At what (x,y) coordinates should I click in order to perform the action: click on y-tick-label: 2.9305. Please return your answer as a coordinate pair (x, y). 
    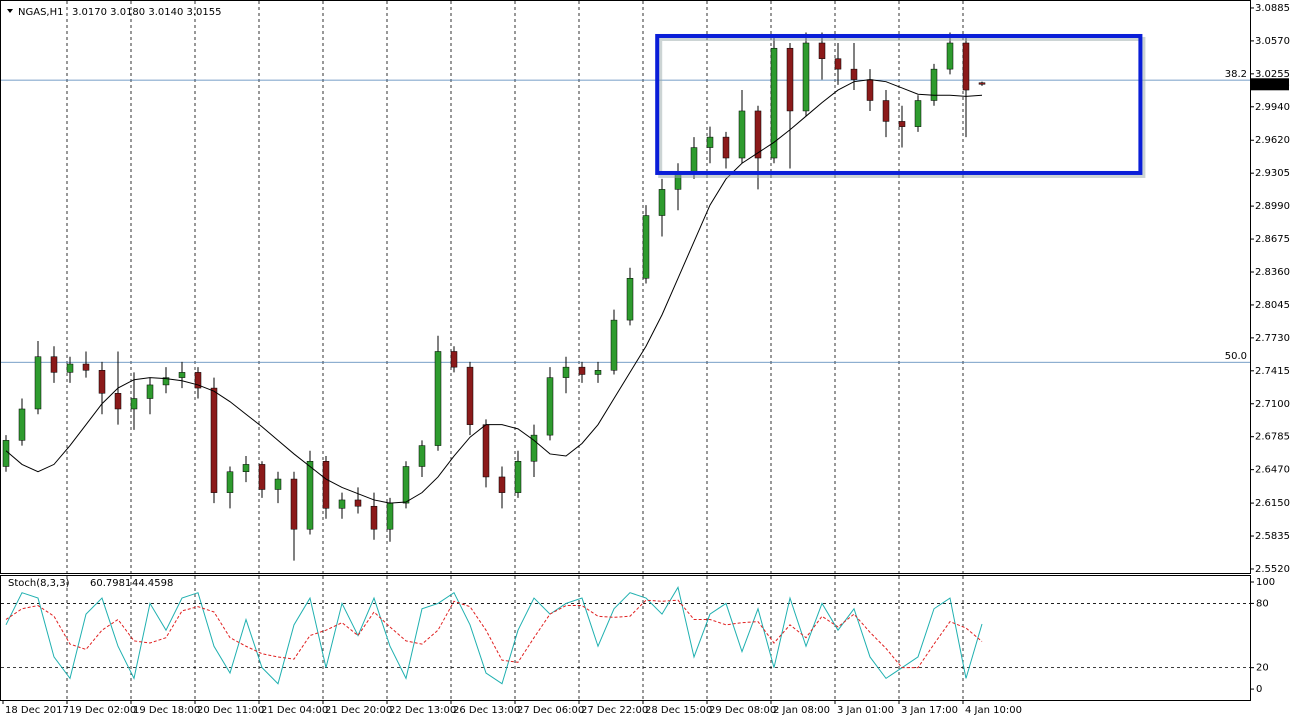
    Looking at the image, I should click on (1272, 173).